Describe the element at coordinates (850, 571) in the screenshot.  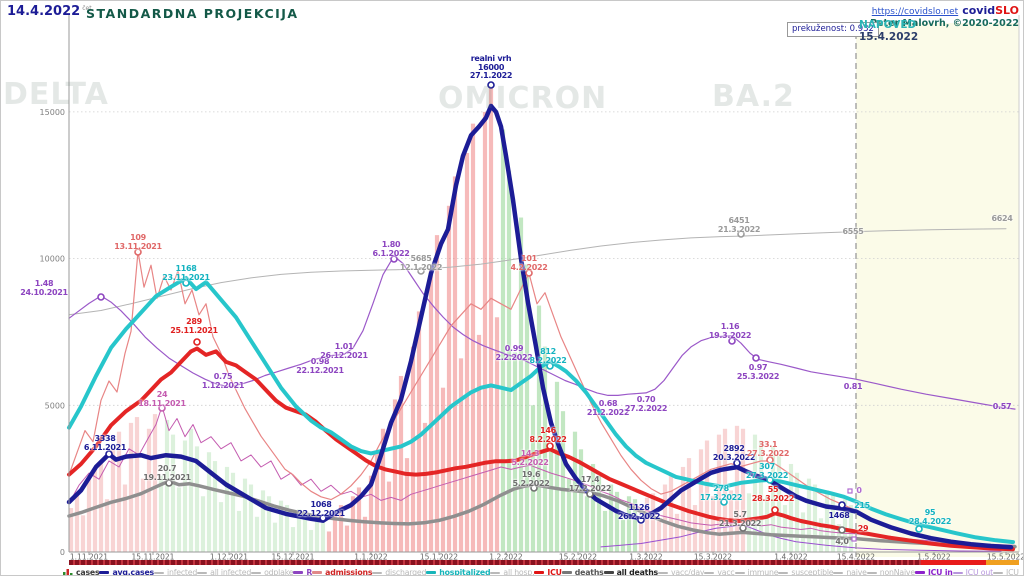
I see `legend-item-naive: naive` at that location.